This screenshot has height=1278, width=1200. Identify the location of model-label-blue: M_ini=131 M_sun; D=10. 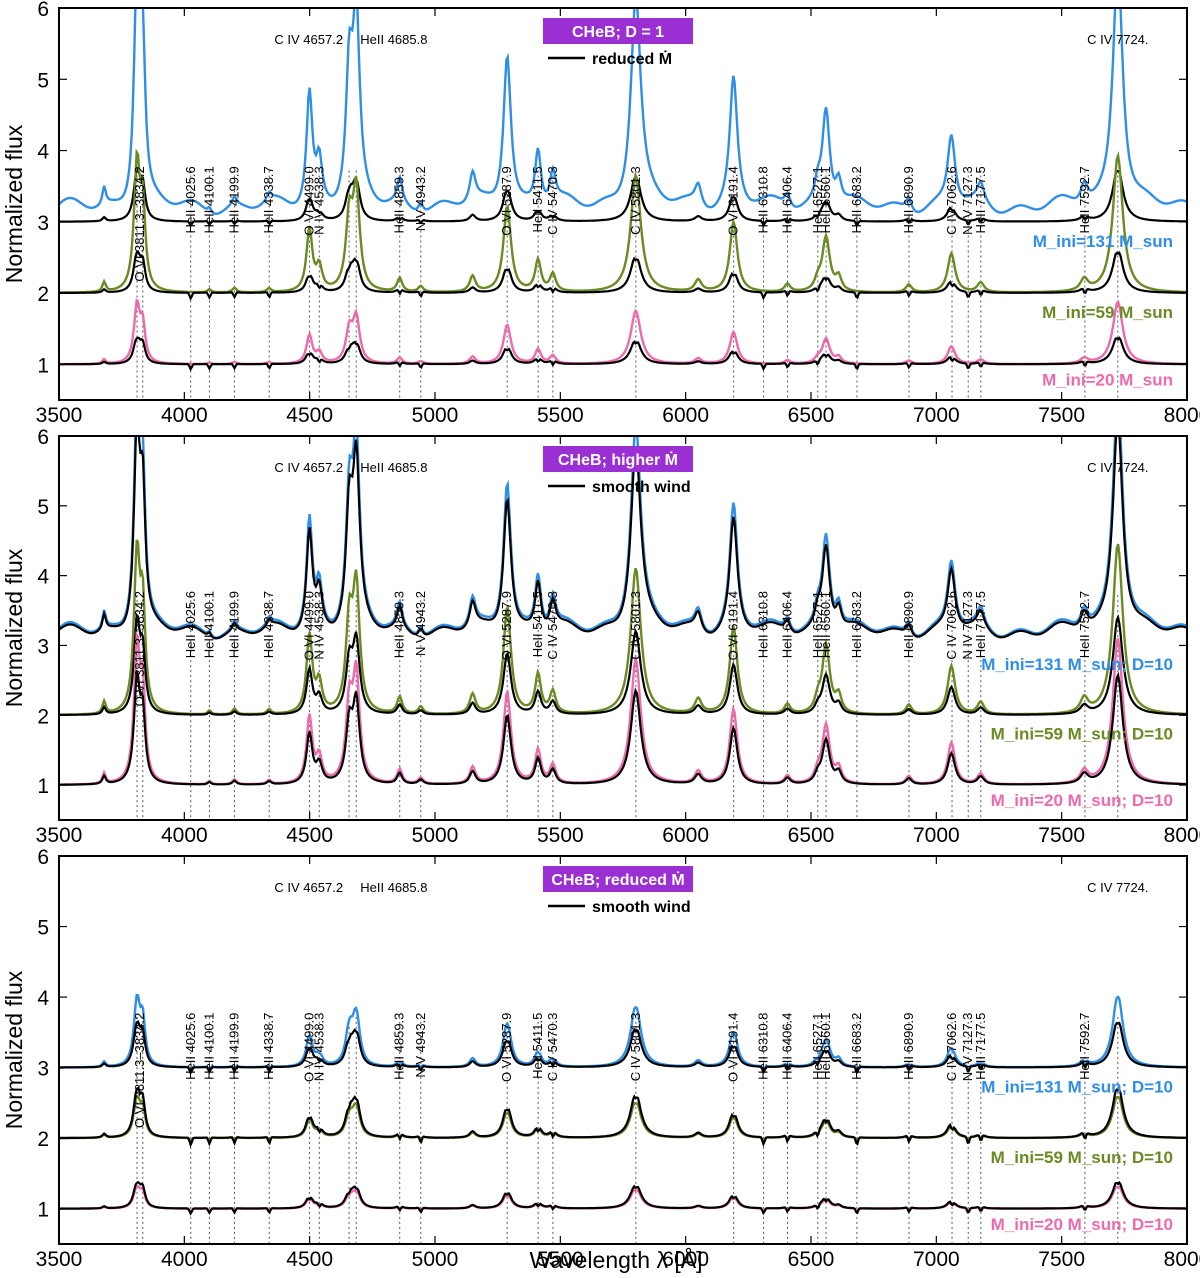
(1077, 1086).